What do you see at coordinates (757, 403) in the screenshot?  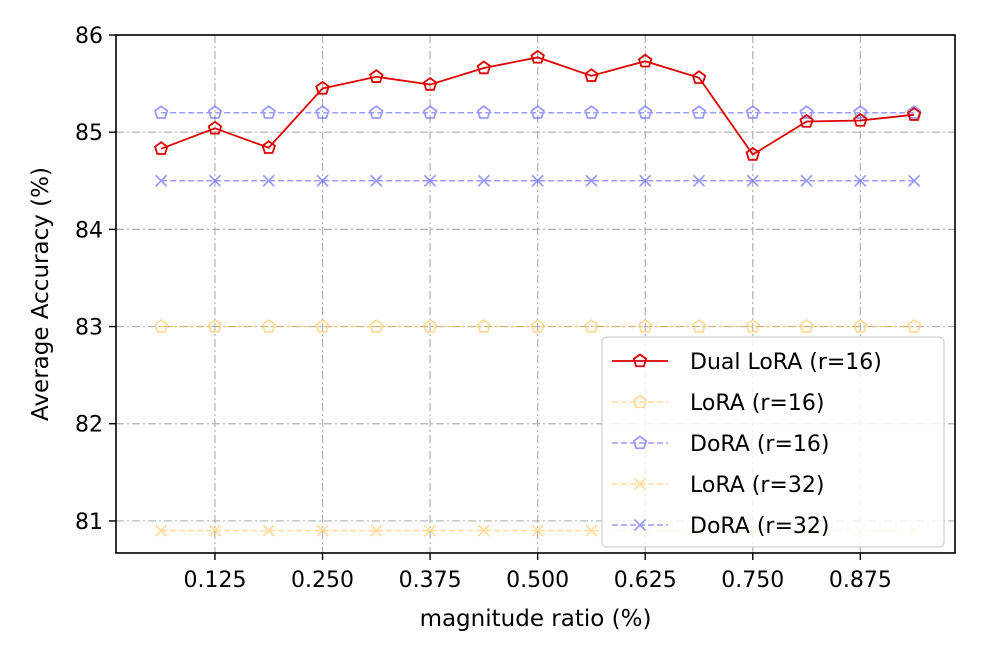 I see `legend-label: LoRA (r=16)` at bounding box center [757, 403].